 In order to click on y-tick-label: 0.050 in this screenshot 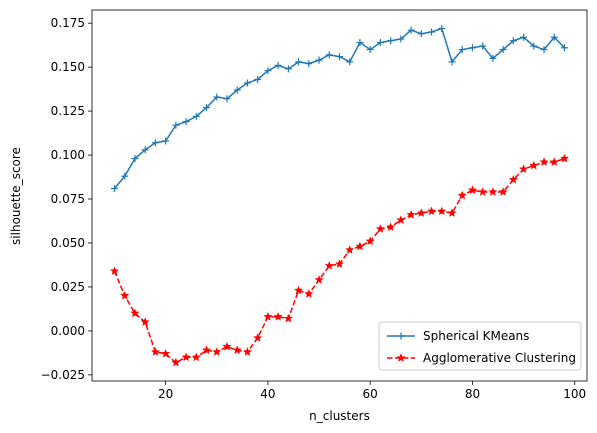, I will do `click(68, 243)`.